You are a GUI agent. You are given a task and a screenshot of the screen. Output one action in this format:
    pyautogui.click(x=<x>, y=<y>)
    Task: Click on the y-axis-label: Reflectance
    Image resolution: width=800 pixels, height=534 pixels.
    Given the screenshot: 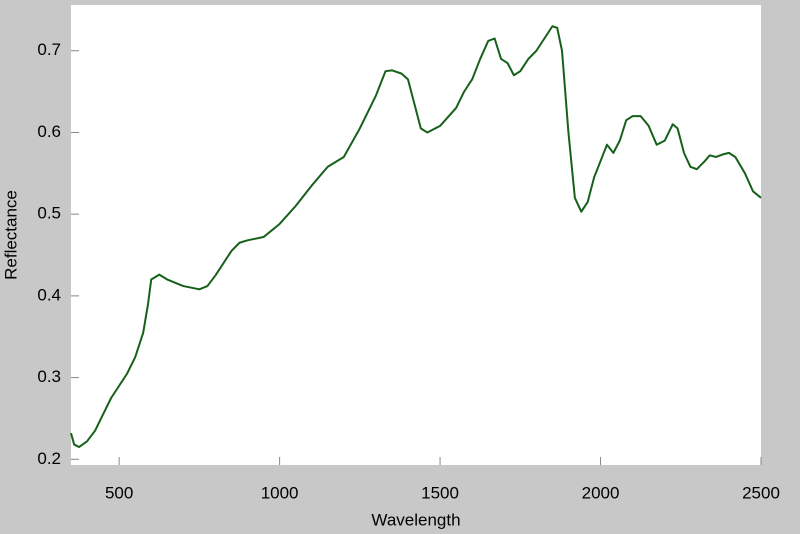 What is the action you would take?
    pyautogui.click(x=10, y=235)
    